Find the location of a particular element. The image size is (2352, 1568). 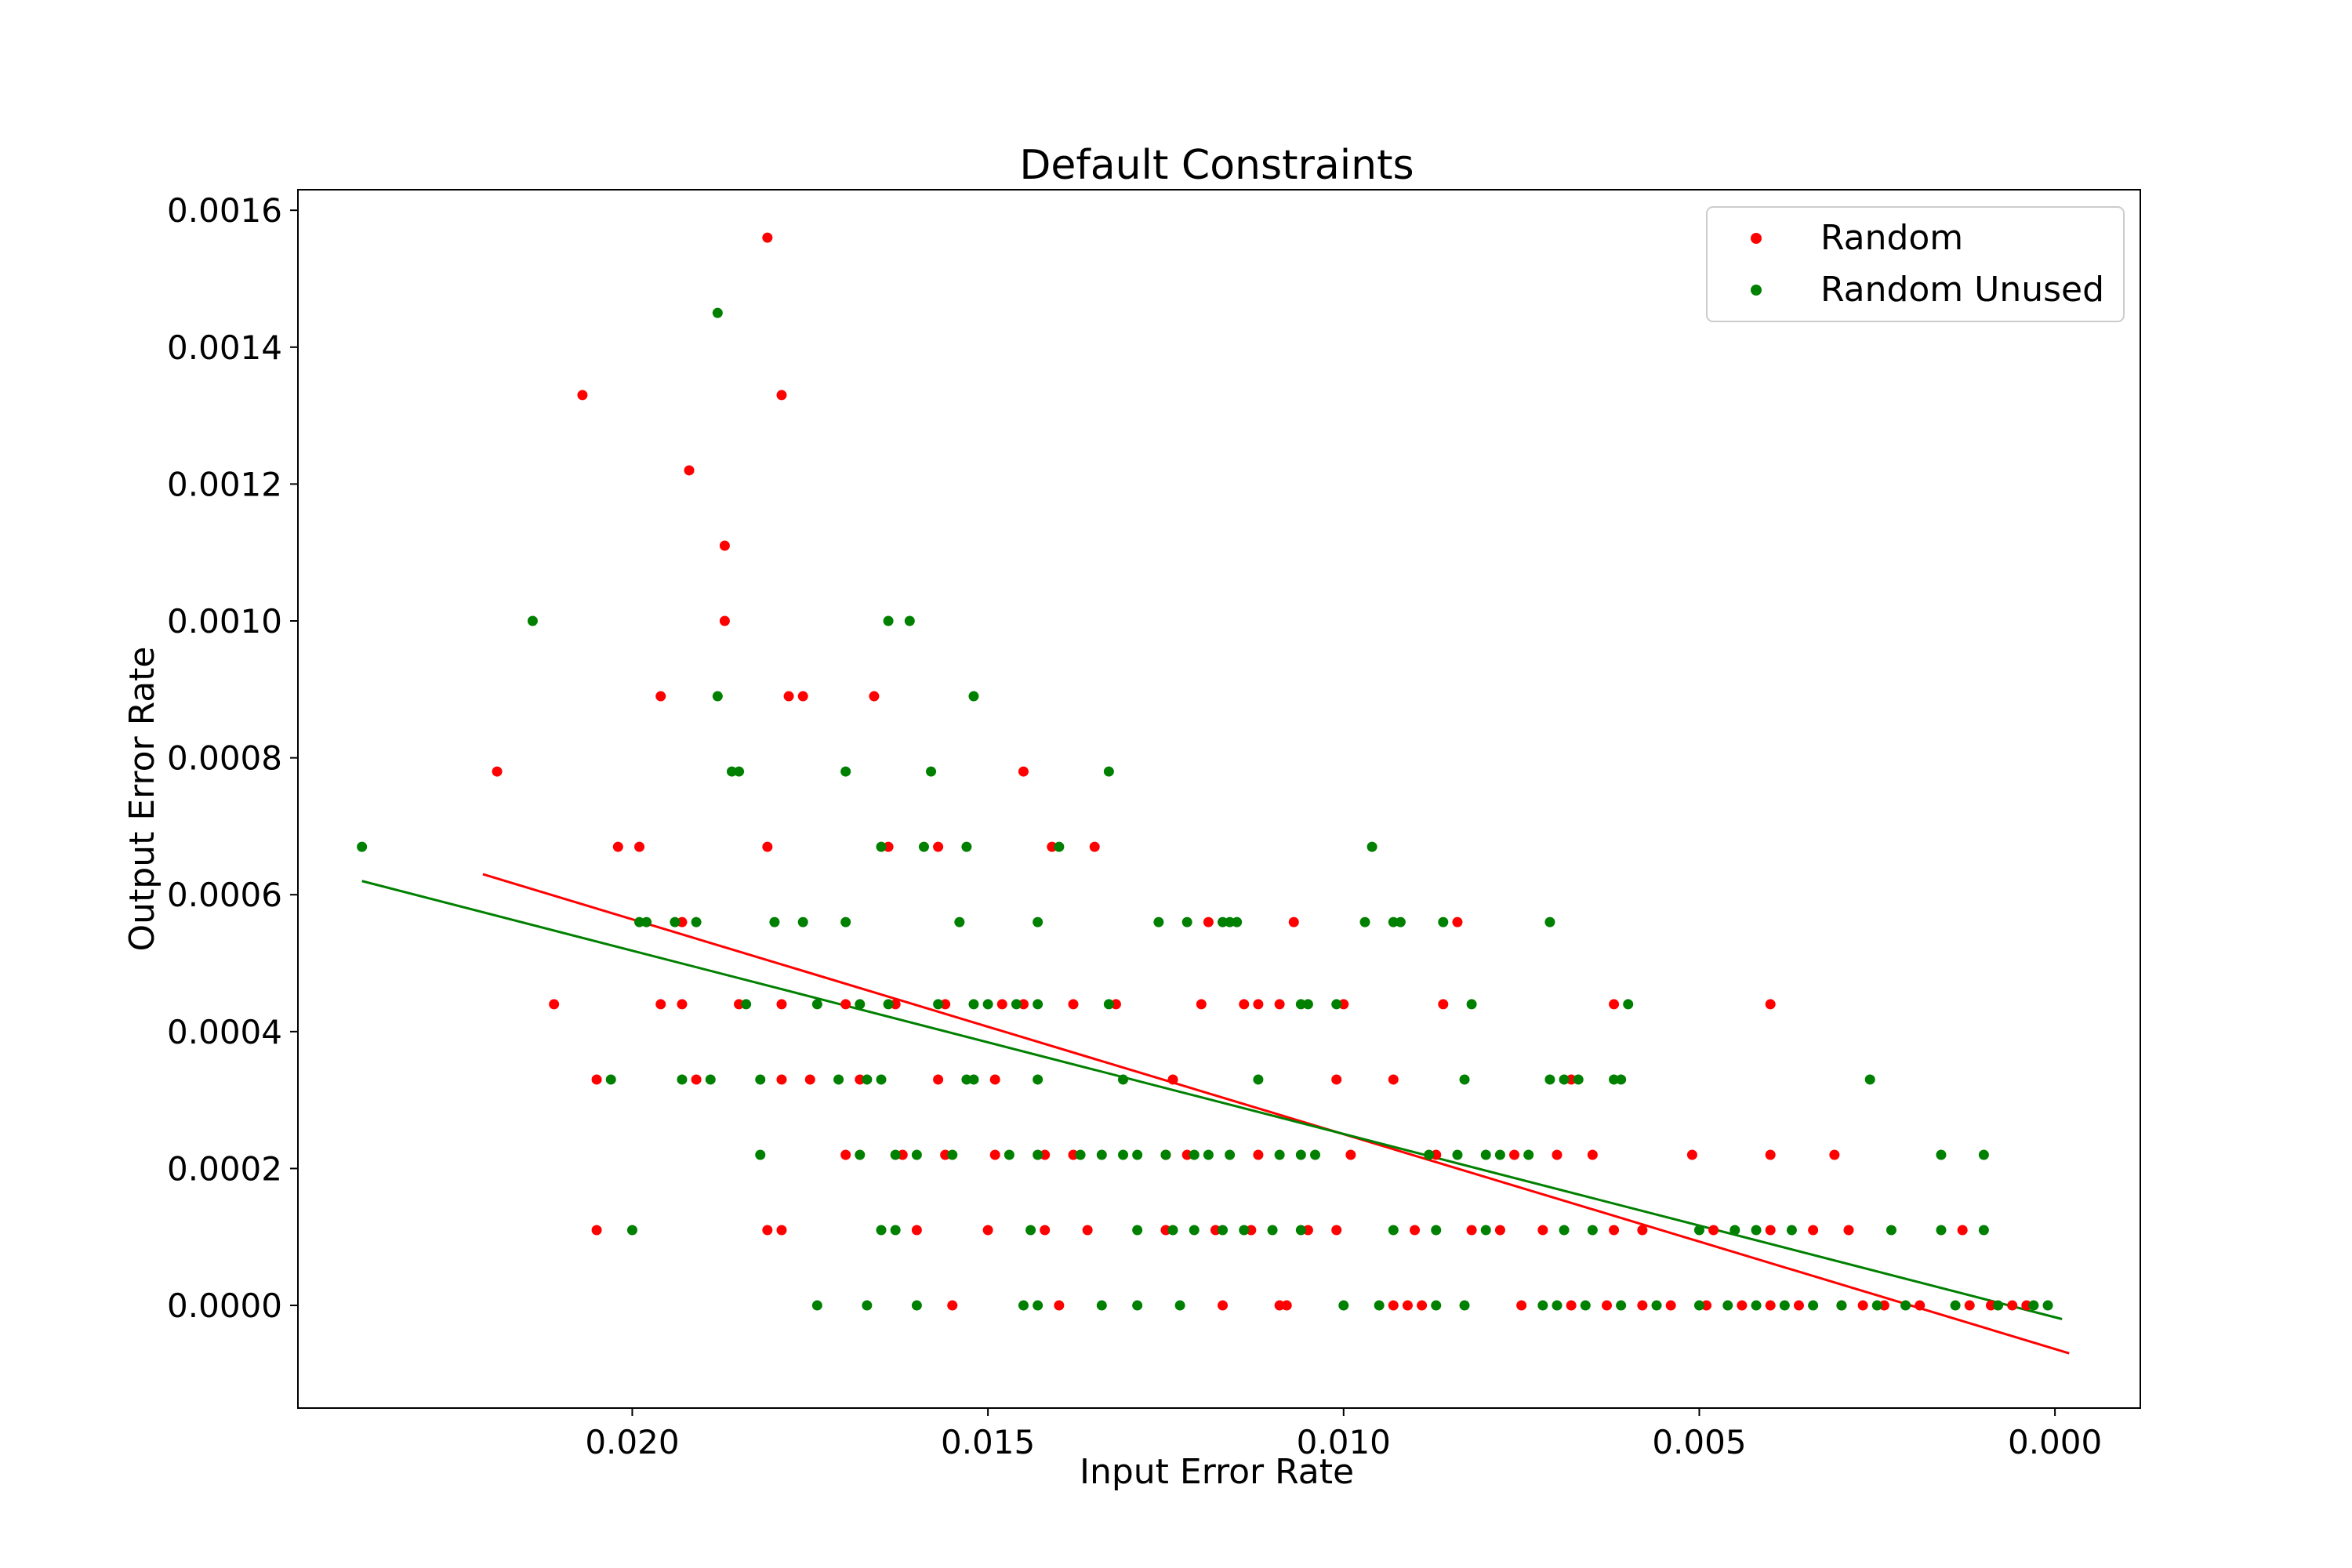

y-tick-label: 0.0016 is located at coordinates (224, 210).